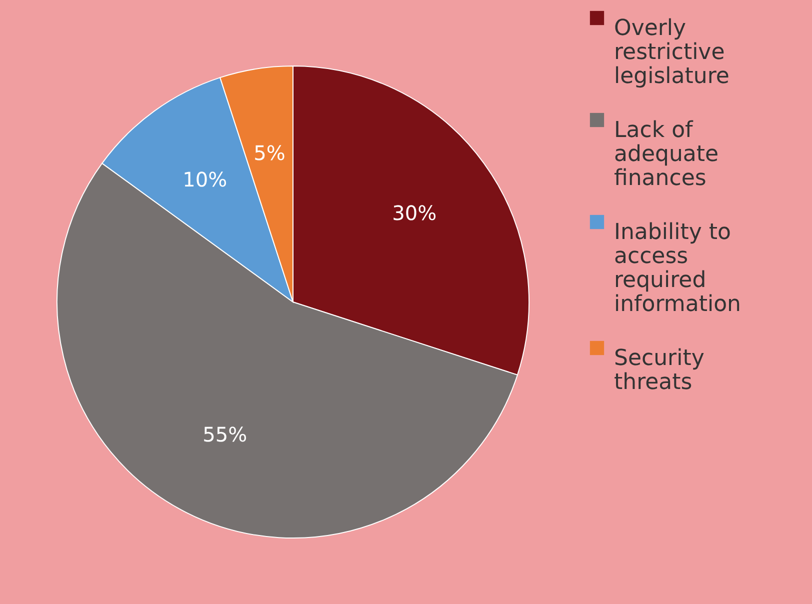 Image resolution: width=812 pixels, height=604 pixels. I want to click on legend-label: Lack of adequate finances, so click(666, 154).